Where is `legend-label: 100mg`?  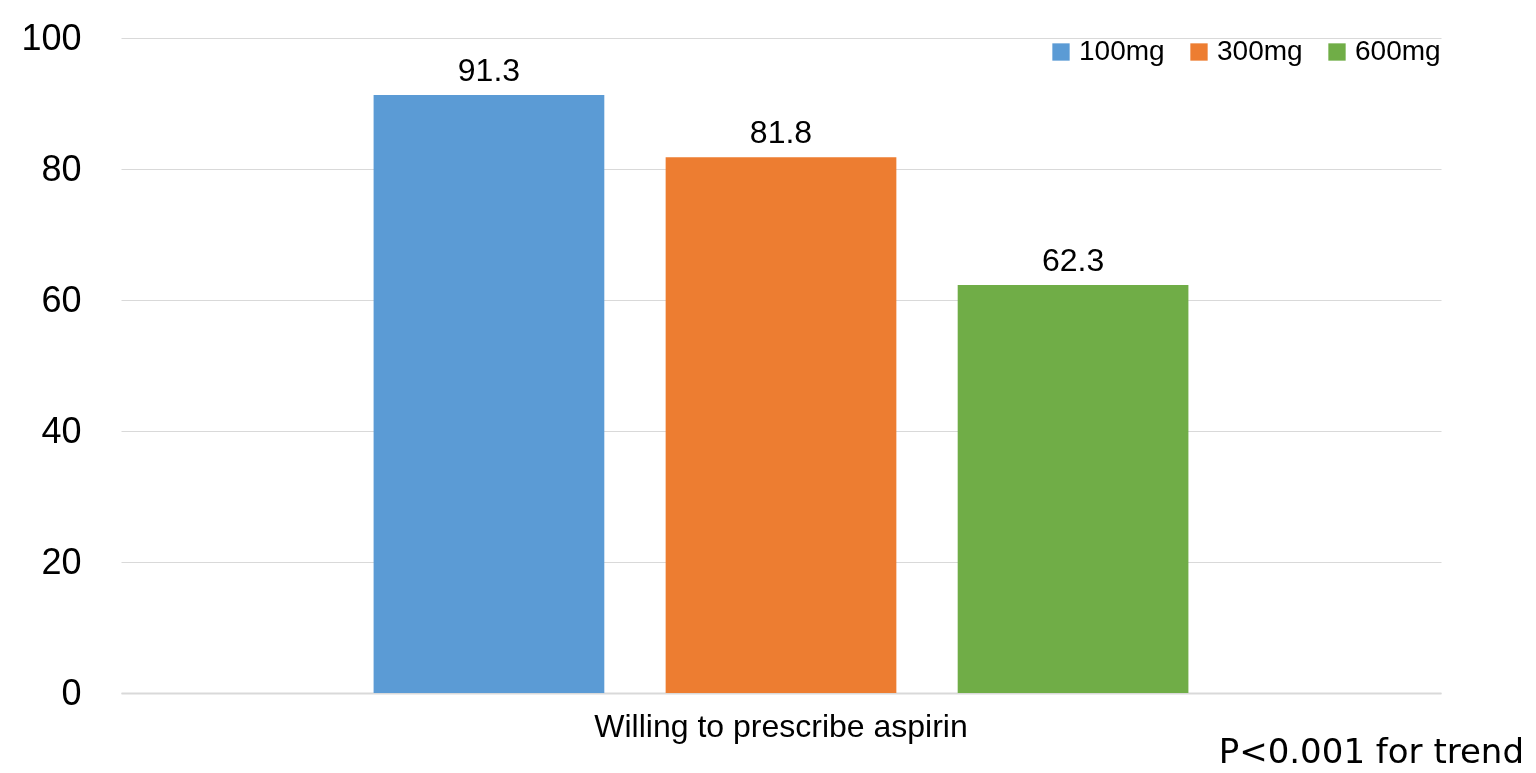 legend-label: 100mg is located at coordinates (1122, 50).